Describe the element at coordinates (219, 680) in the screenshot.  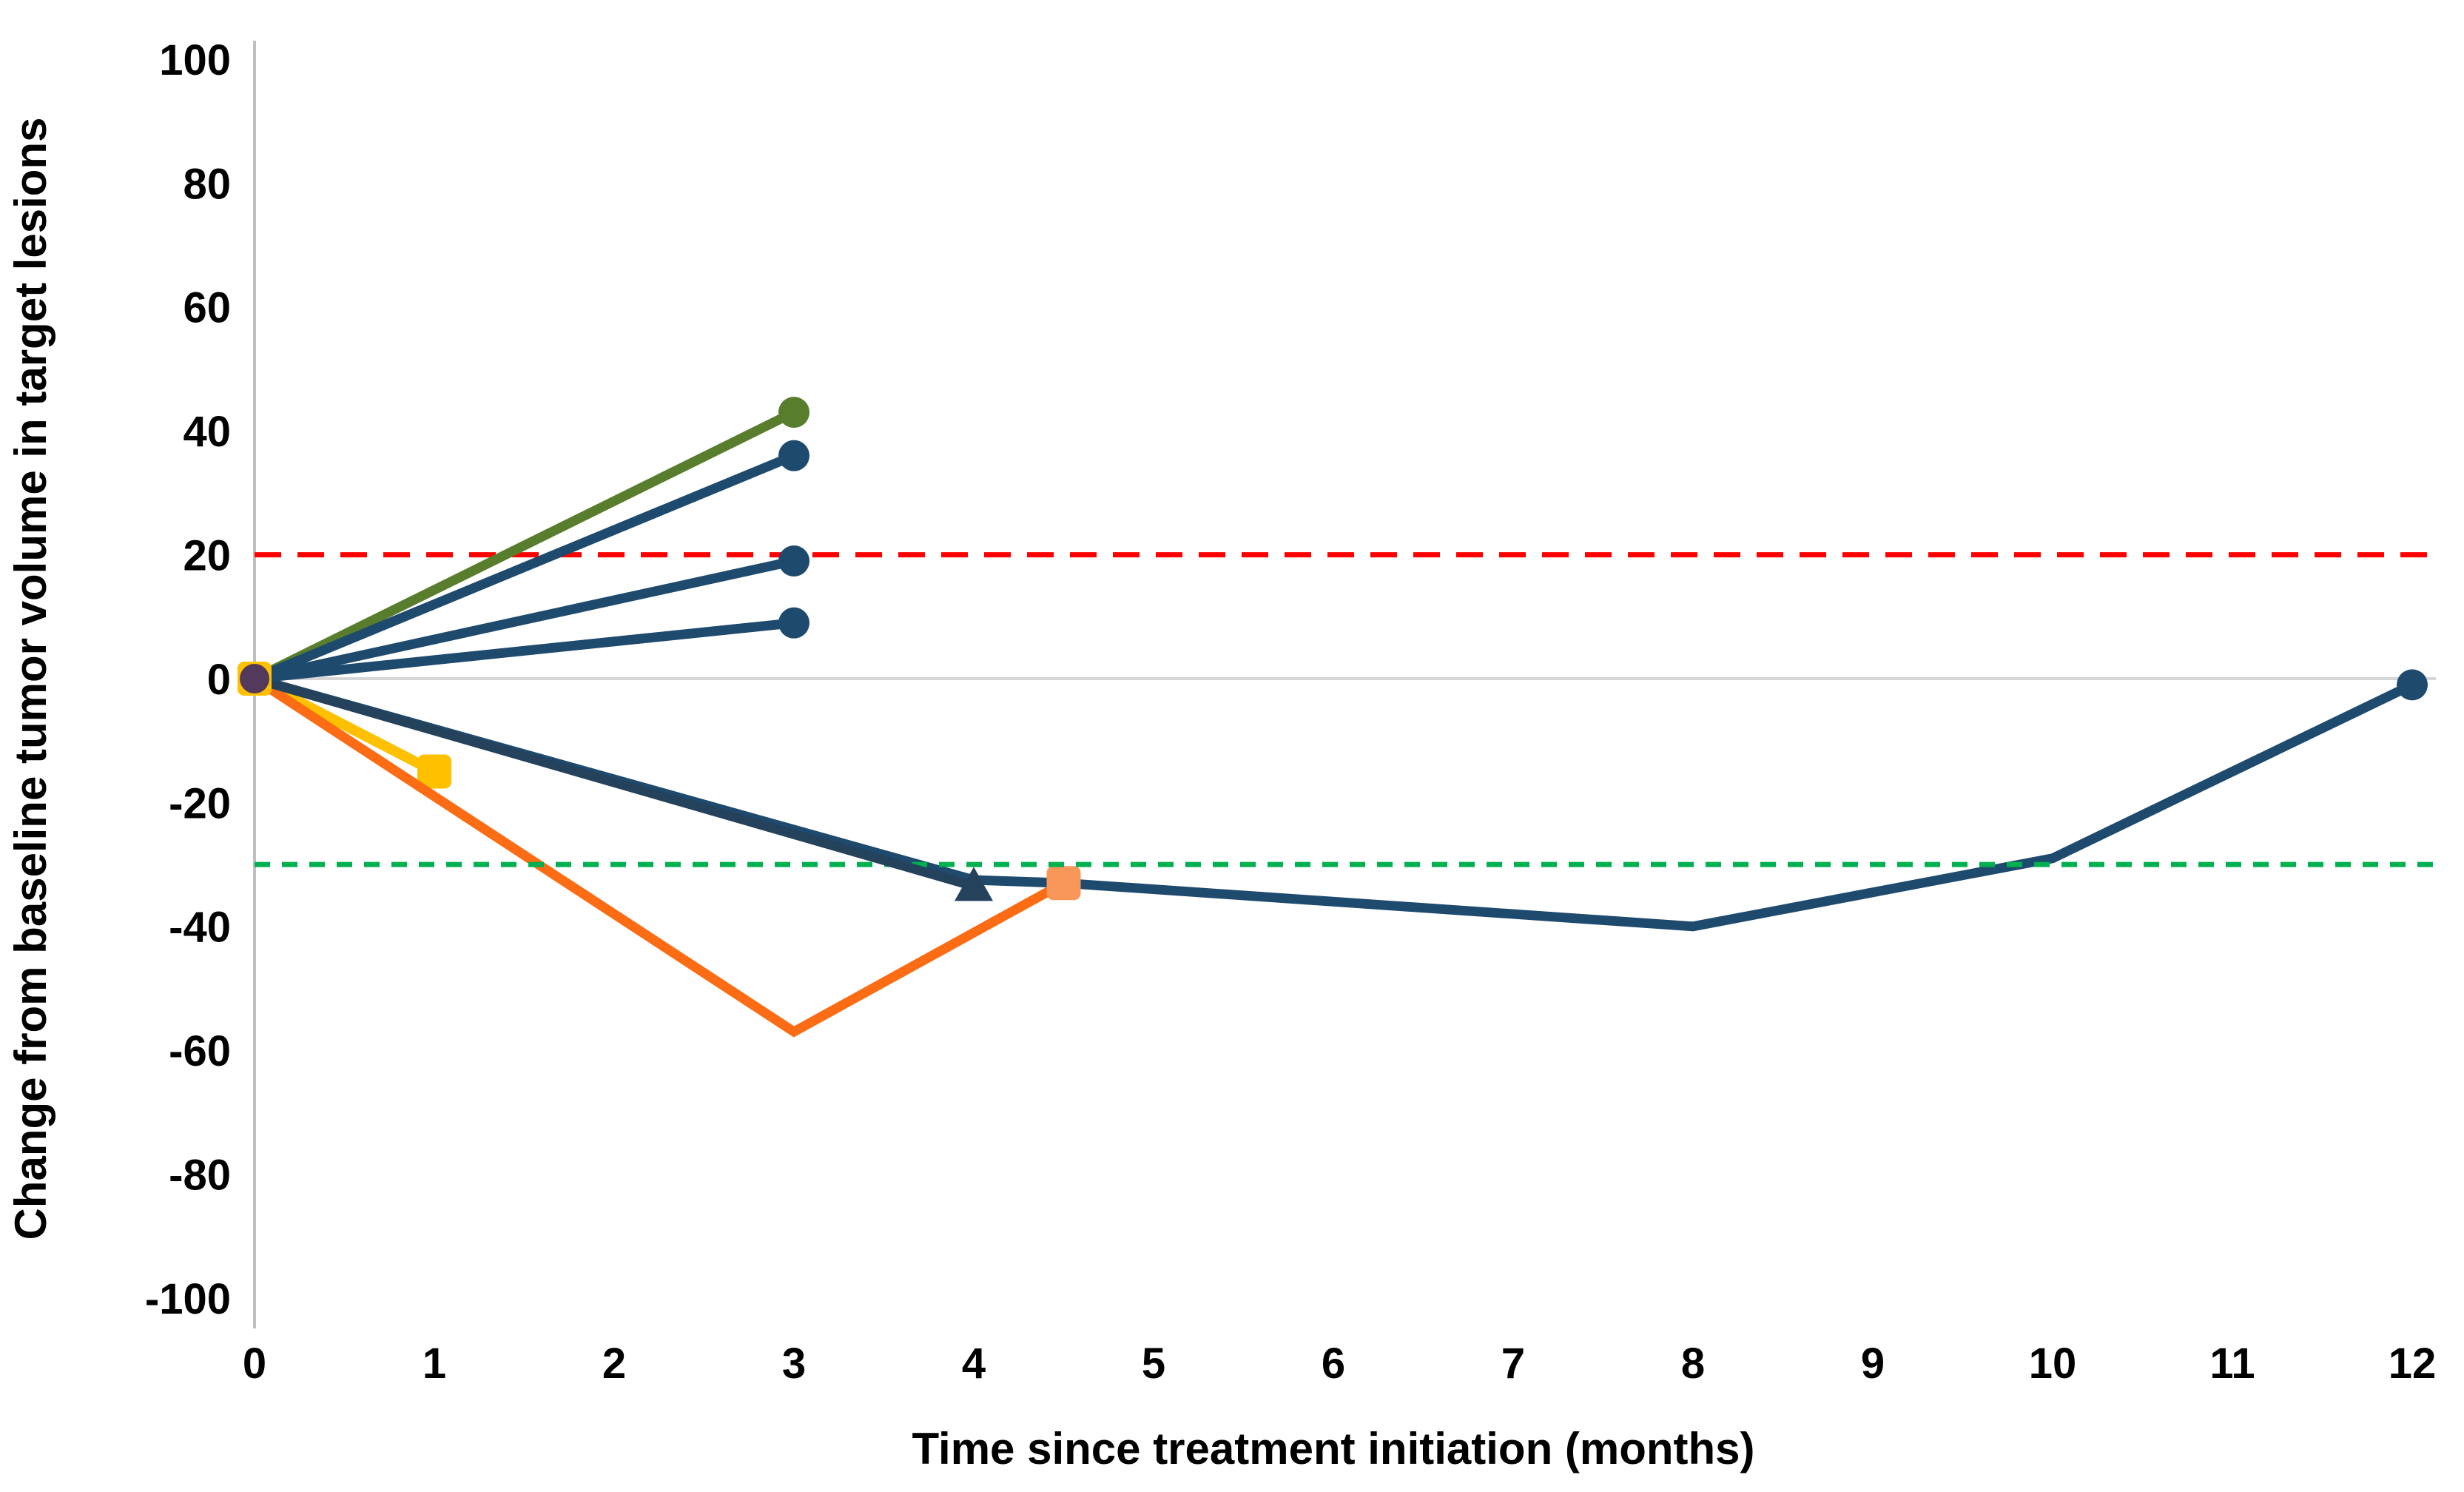
I see `y-tick-label: 0` at that location.